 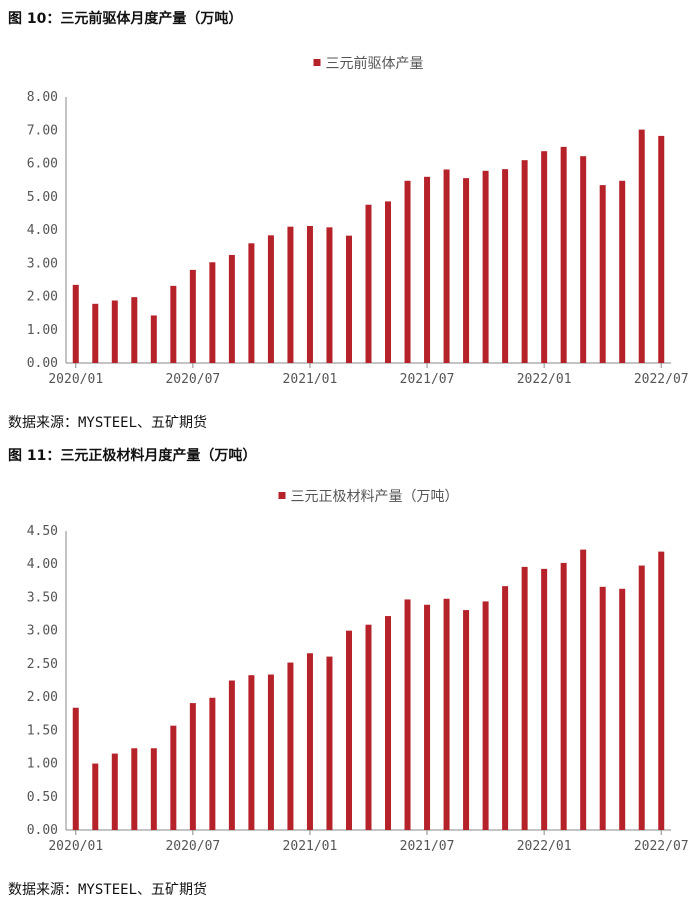 What do you see at coordinates (375, 497) in the screenshot?
I see `legend-label: 三元正极材料产量（万吨）` at bounding box center [375, 497].